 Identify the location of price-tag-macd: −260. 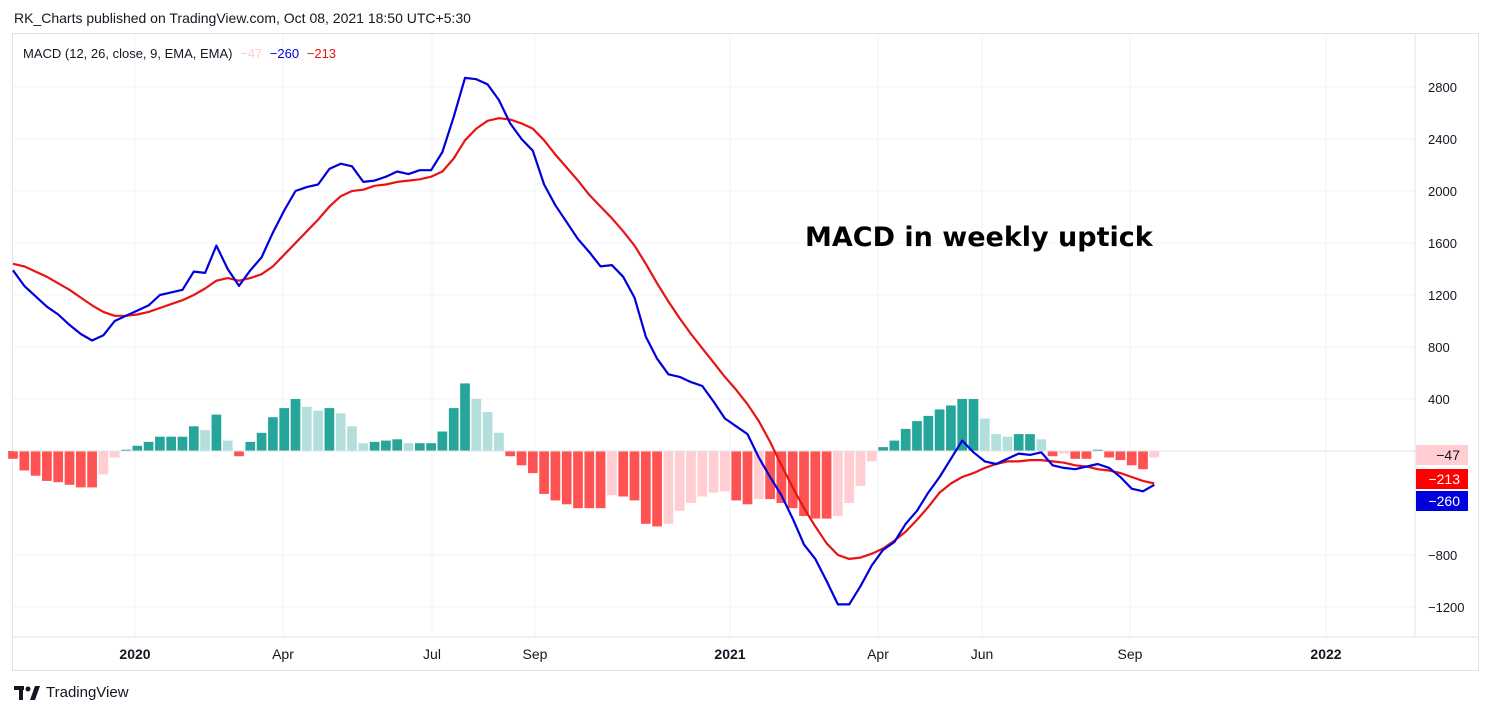
(1442, 501).